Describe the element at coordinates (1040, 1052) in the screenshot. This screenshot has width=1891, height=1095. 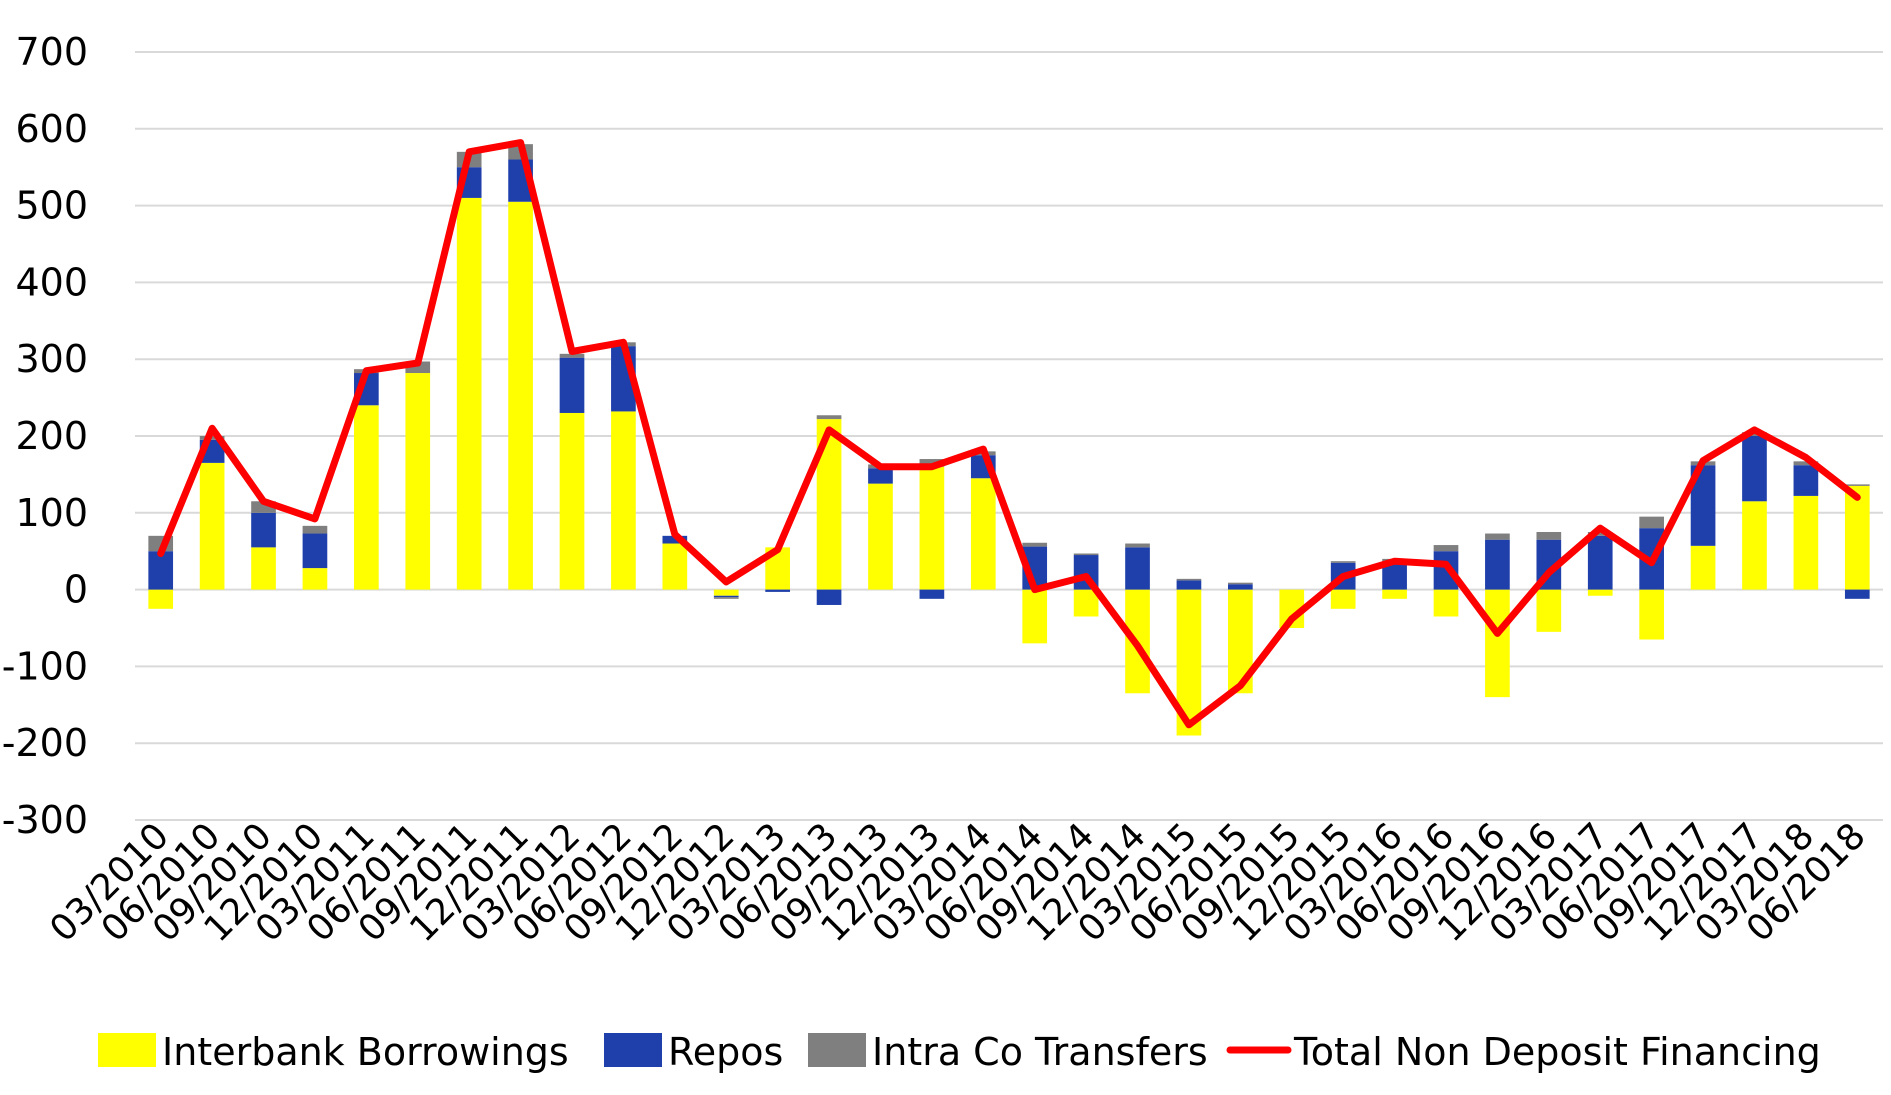
I see `legend-label: Intra Co Transfers` at that location.